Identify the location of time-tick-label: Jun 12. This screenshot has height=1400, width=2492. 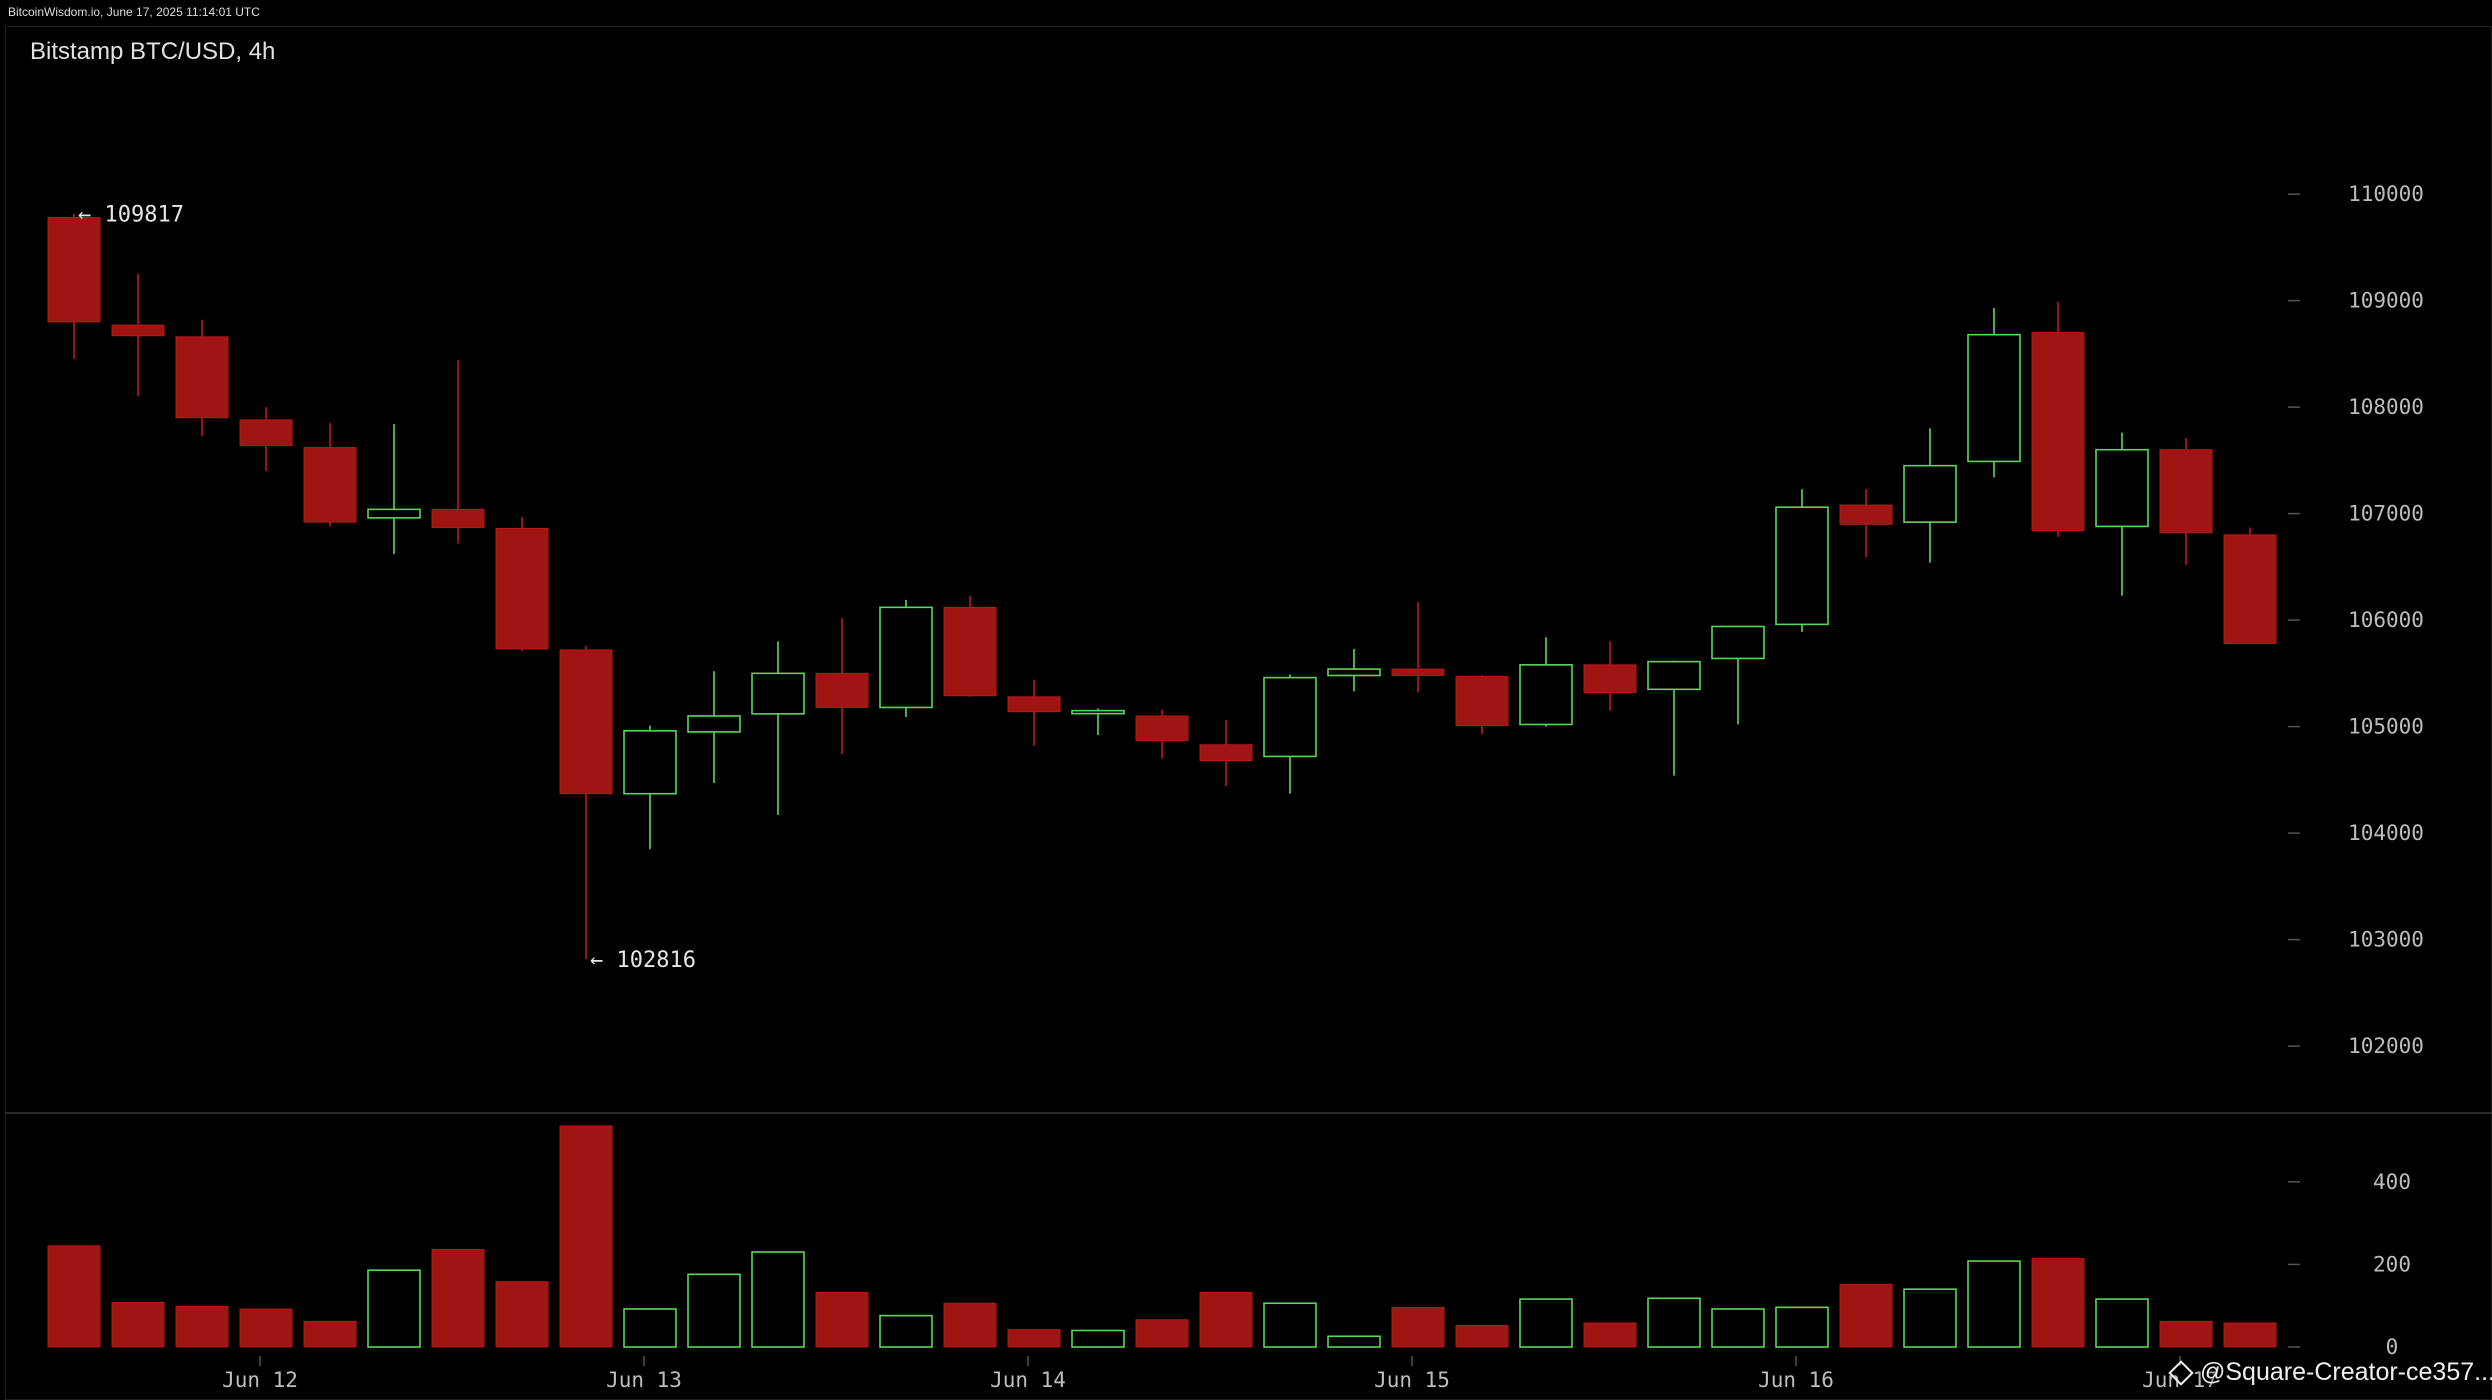
(260, 1380).